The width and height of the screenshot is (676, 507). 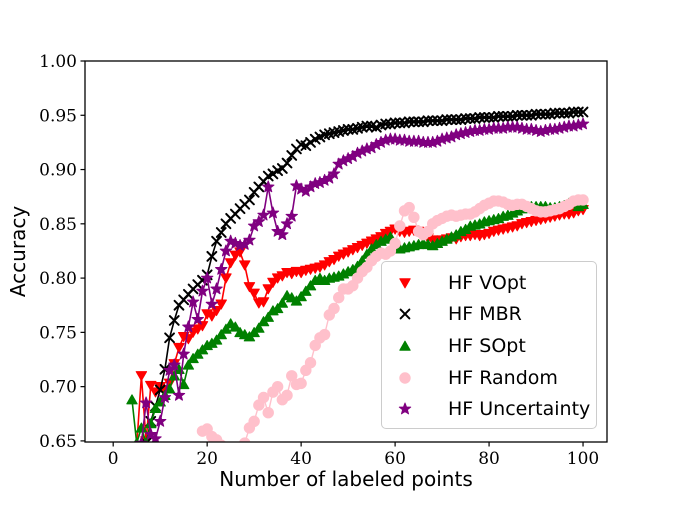 What do you see at coordinates (405, 314) in the screenshot?
I see `x-marker-icon` at bounding box center [405, 314].